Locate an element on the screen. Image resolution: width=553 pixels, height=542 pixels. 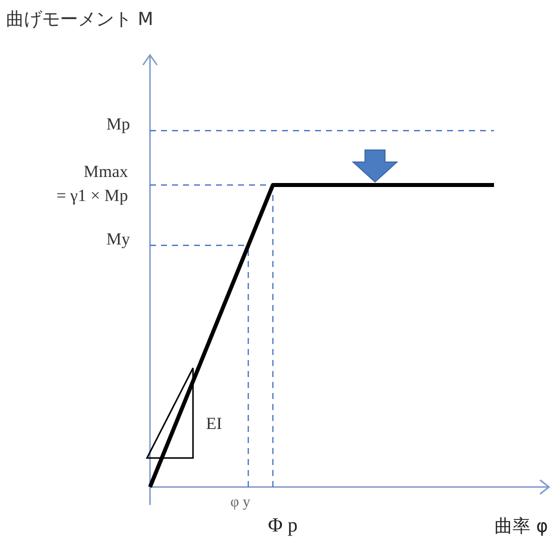
ref-line-label: Mmax = γ1 × Mp is located at coordinates (92, 183).